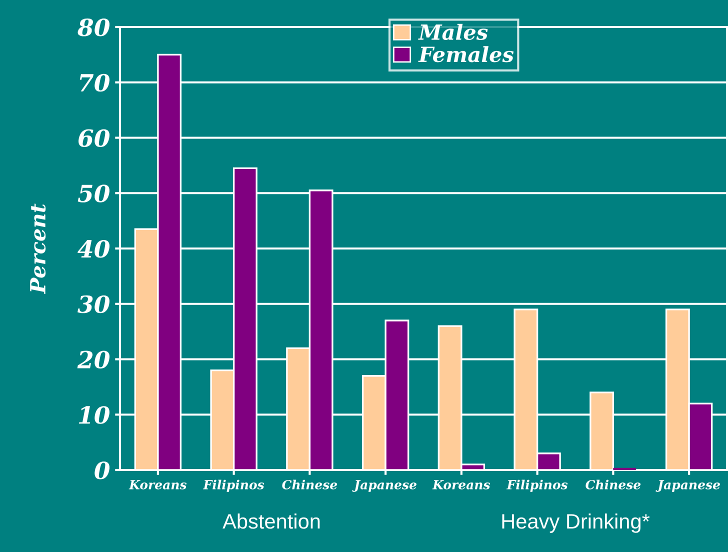 Image resolution: width=728 pixels, height=552 pixels. What do you see at coordinates (95, 83) in the screenshot?
I see `y-tick-label: 70` at bounding box center [95, 83].